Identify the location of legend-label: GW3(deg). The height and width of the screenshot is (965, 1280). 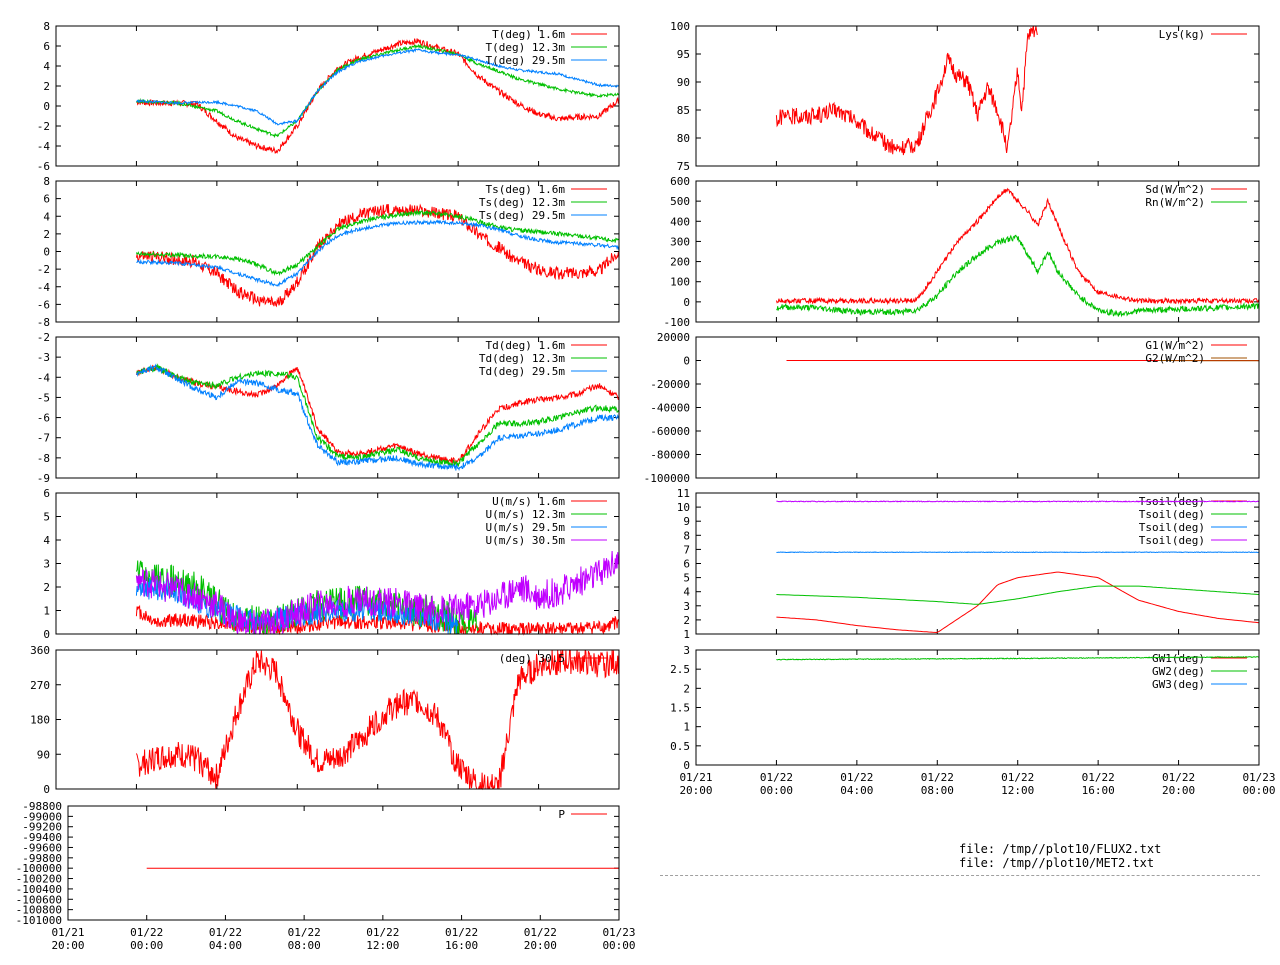
(1178, 684).